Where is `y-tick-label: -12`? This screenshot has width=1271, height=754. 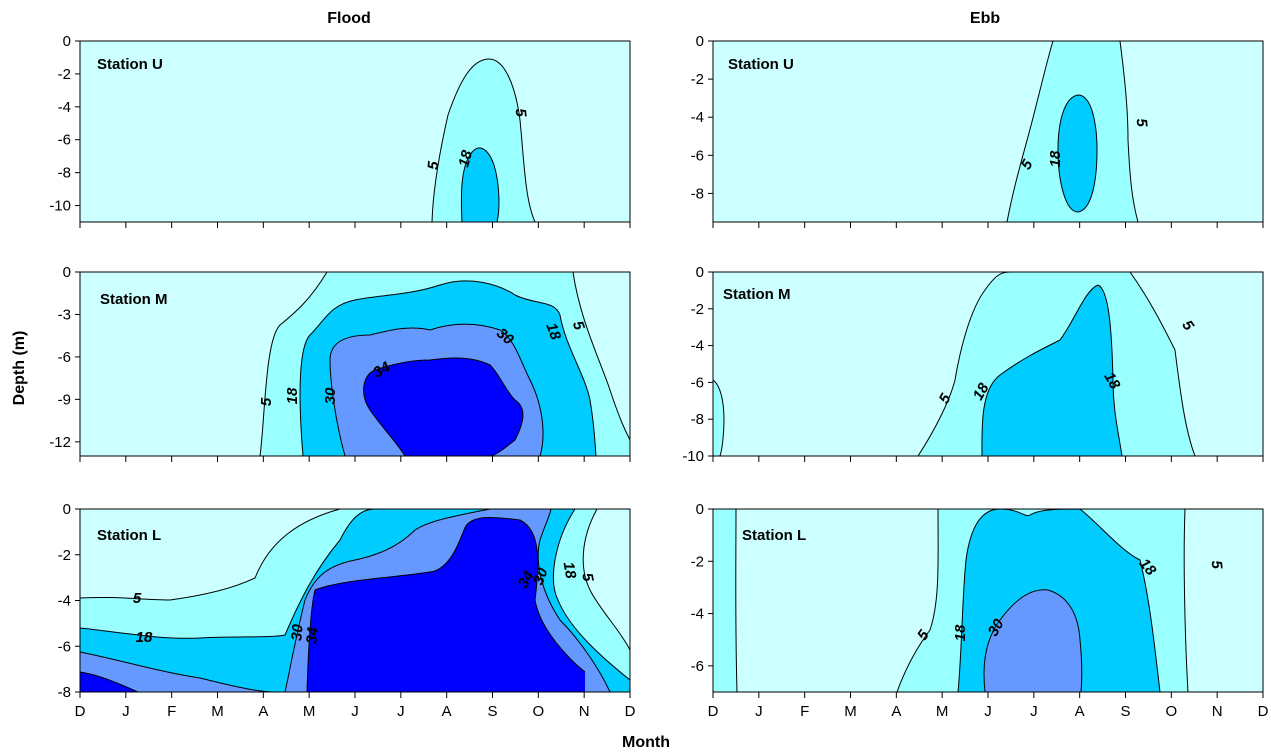 y-tick-label: -12 is located at coordinates (60, 442).